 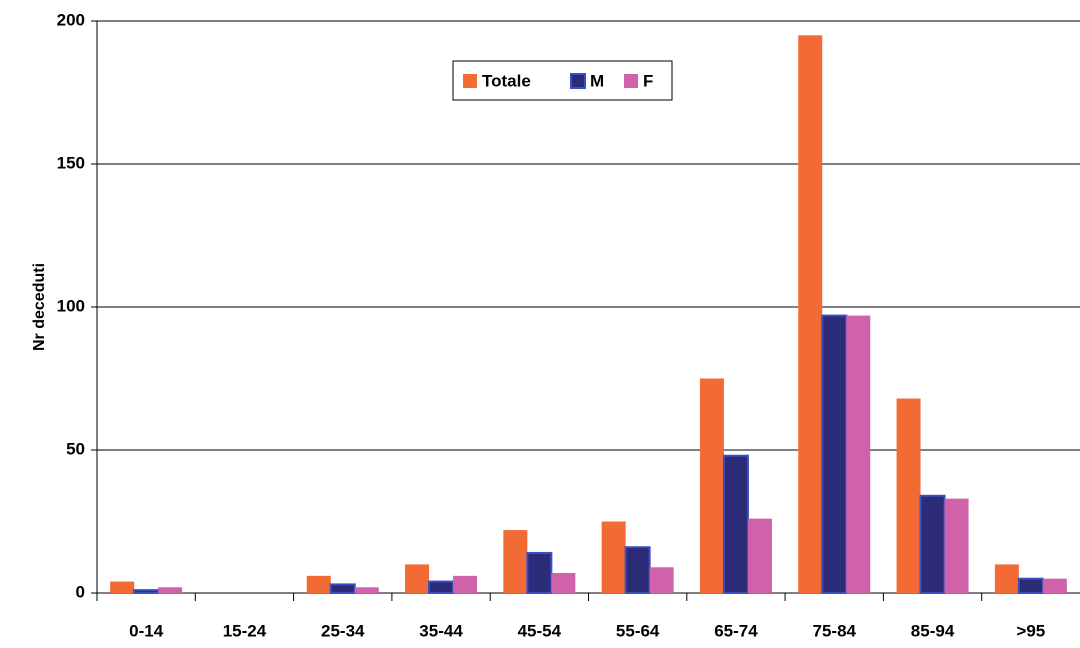 I want to click on legend-label: F, so click(x=648, y=80).